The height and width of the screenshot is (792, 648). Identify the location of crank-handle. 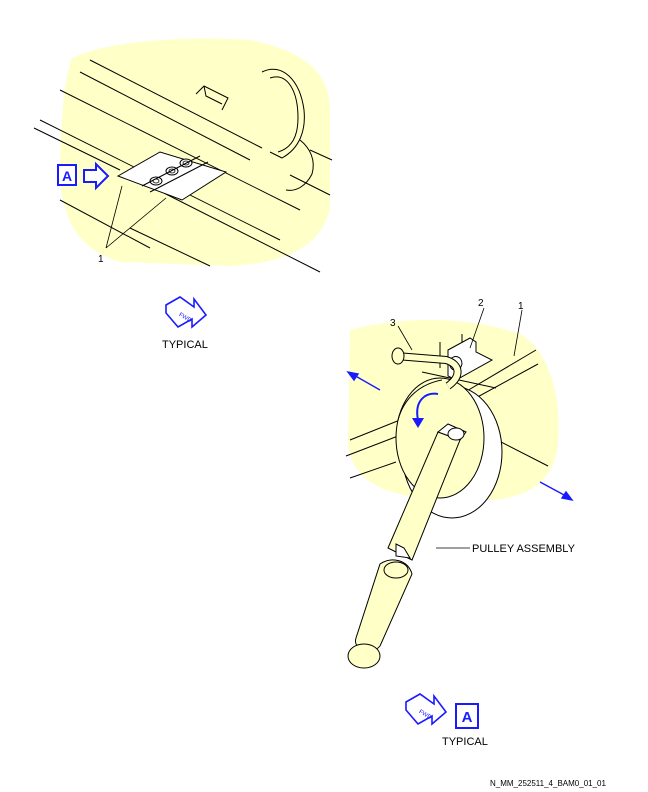
(407, 546).